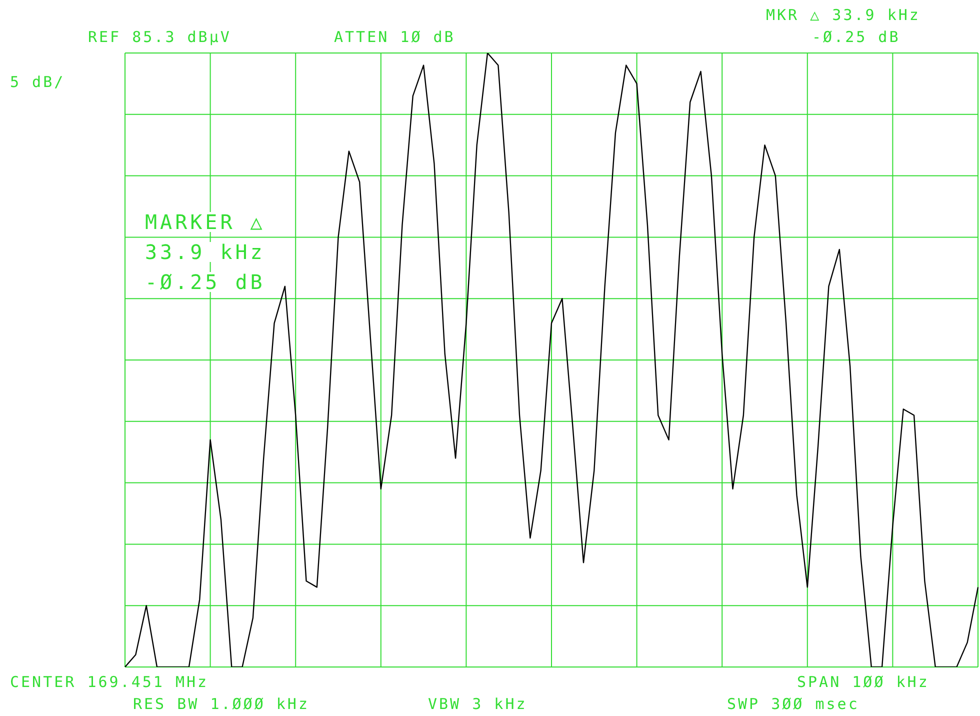 This screenshot has height=716, width=980. I want to click on text: VBW 3 kHz, so click(478, 704).